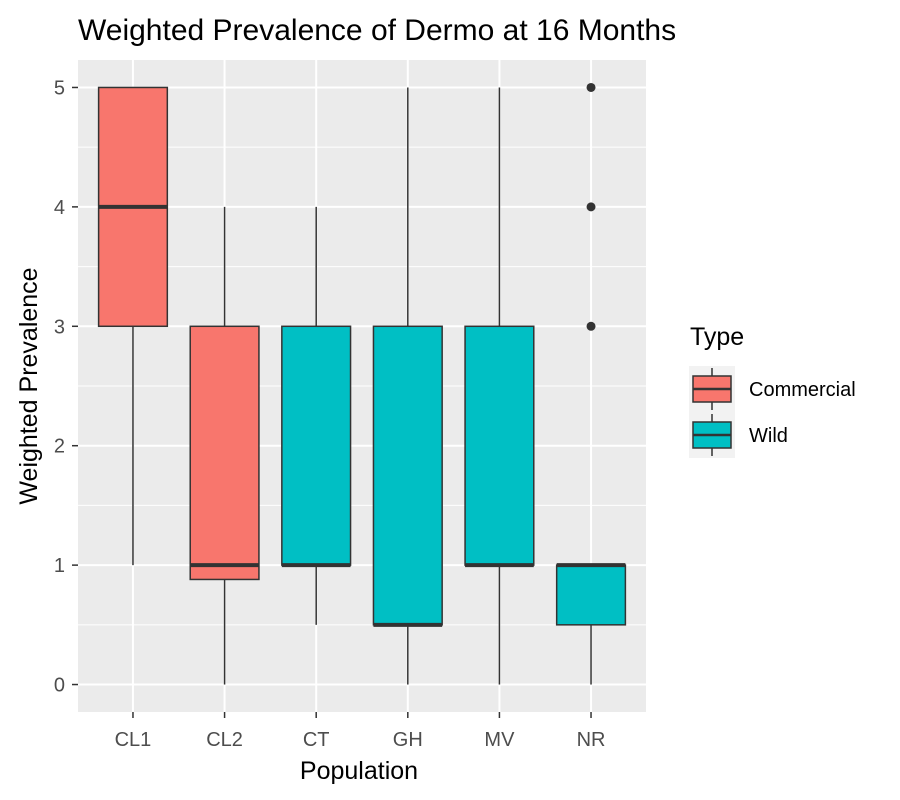 This screenshot has width=900, height=800. I want to click on legend: Type Commercial Wild, so click(772, 390).